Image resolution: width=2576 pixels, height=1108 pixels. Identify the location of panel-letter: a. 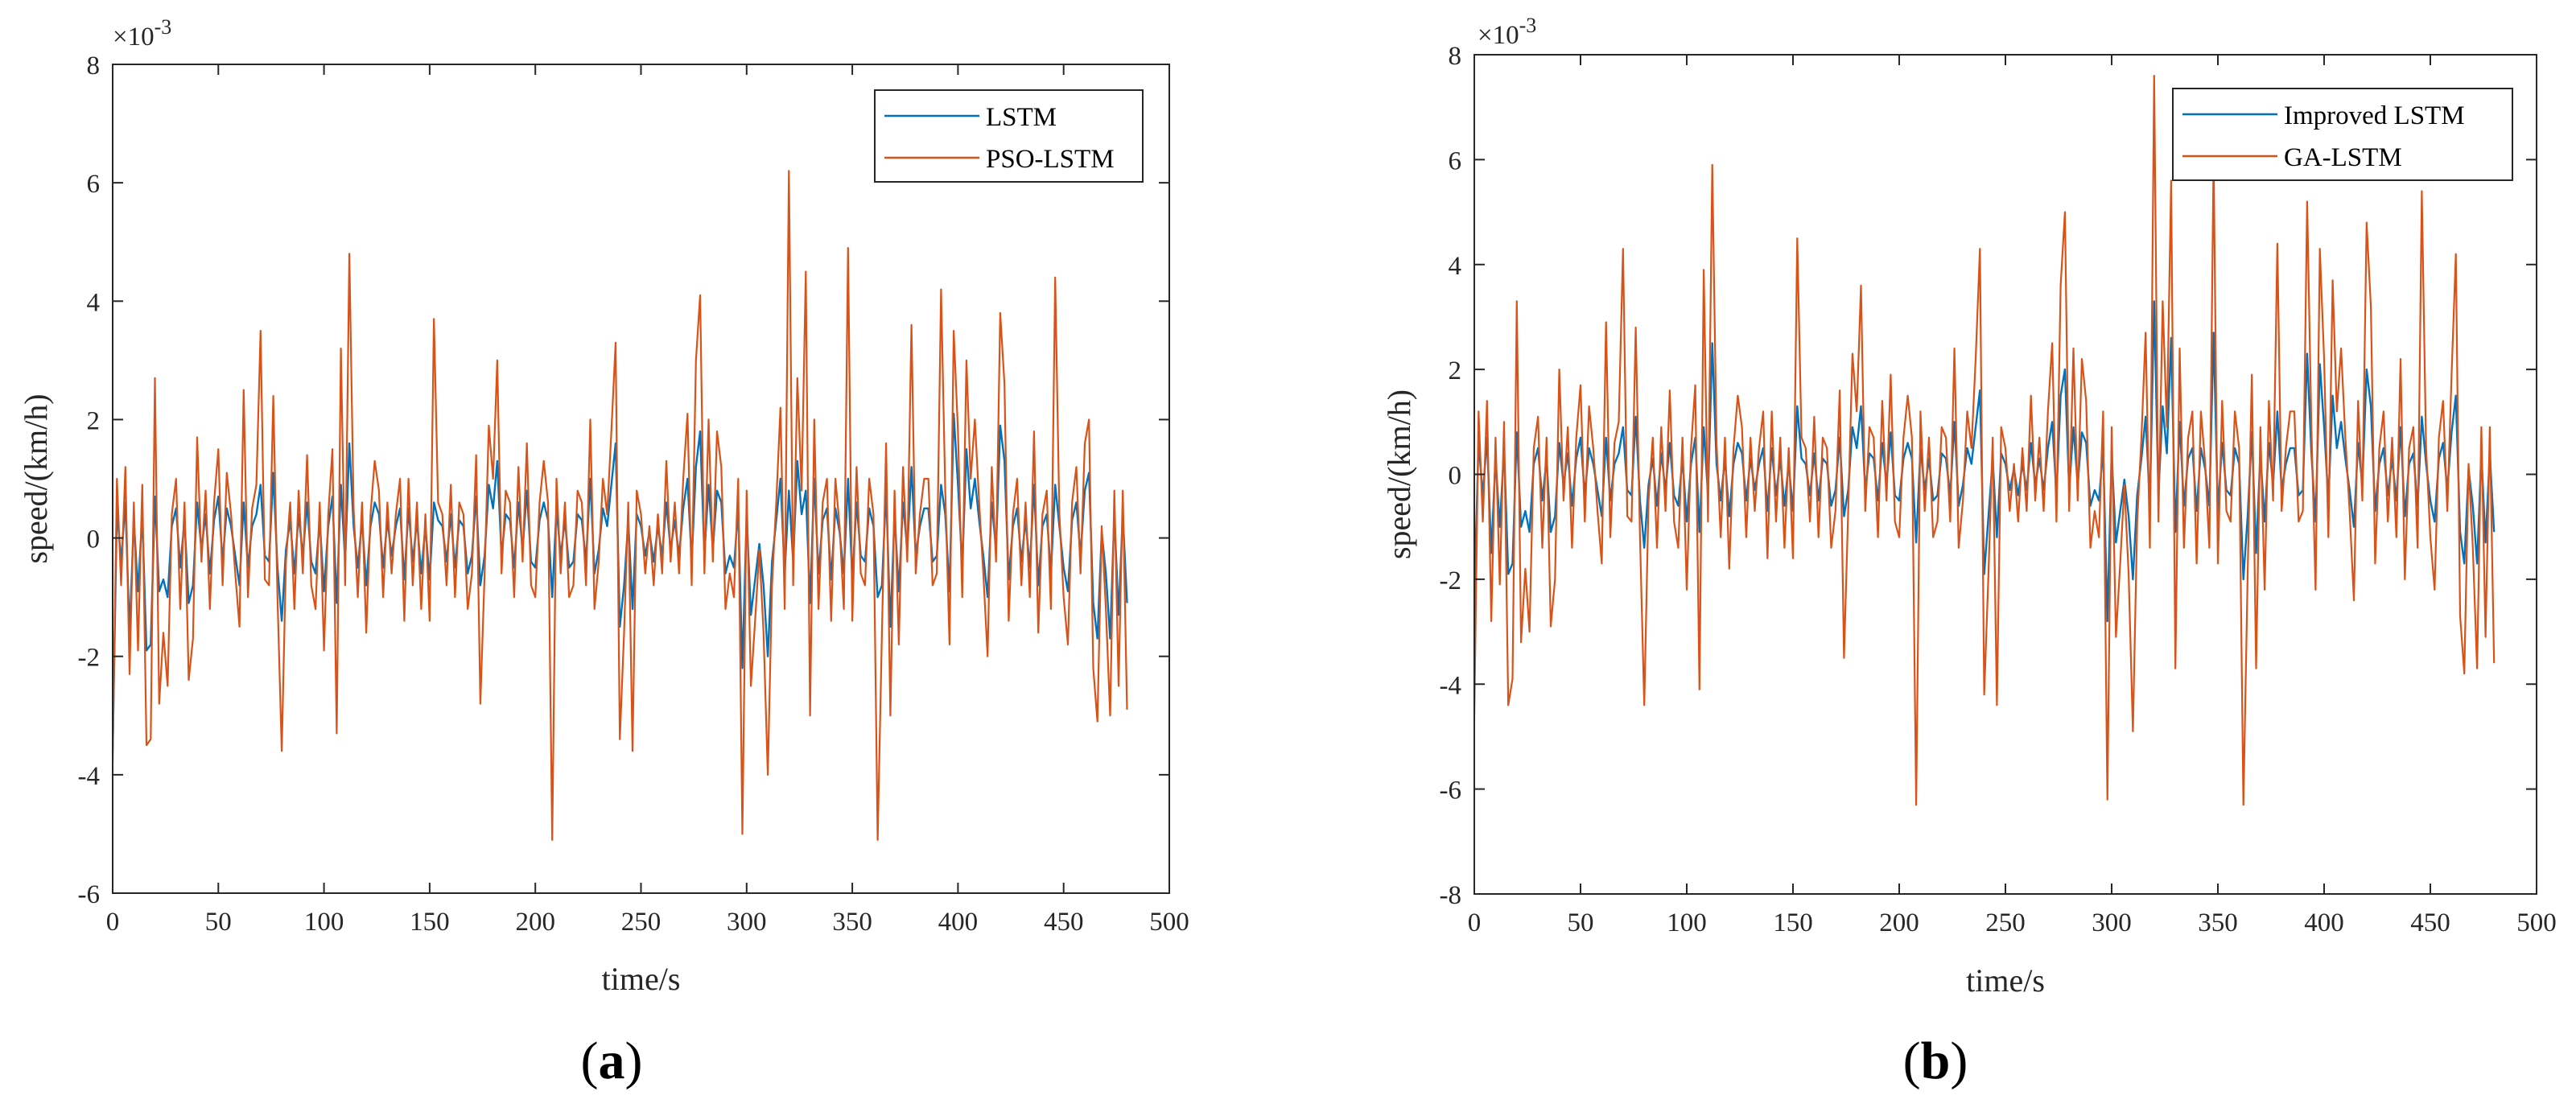
(612, 1061).